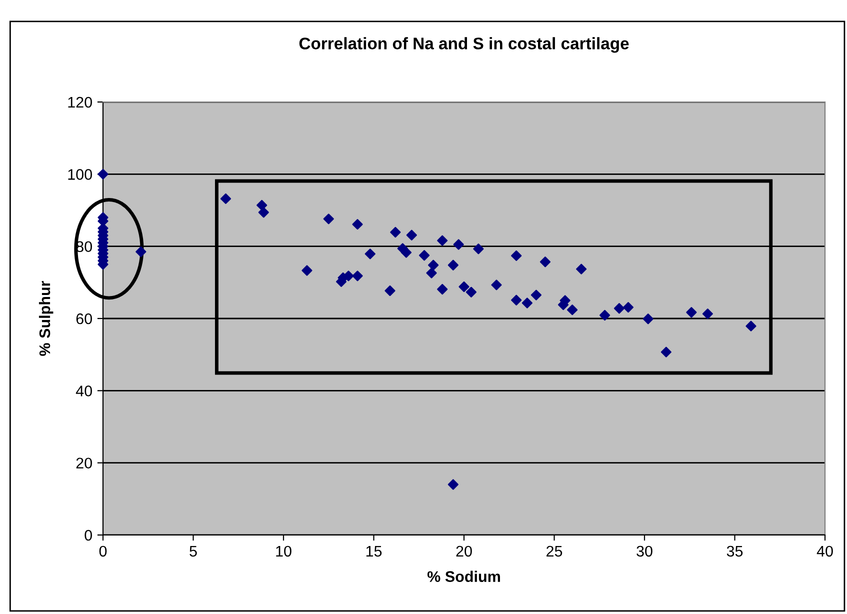 This screenshot has width=847, height=614. What do you see at coordinates (80, 174) in the screenshot?
I see `y-tick-label: 100` at bounding box center [80, 174].